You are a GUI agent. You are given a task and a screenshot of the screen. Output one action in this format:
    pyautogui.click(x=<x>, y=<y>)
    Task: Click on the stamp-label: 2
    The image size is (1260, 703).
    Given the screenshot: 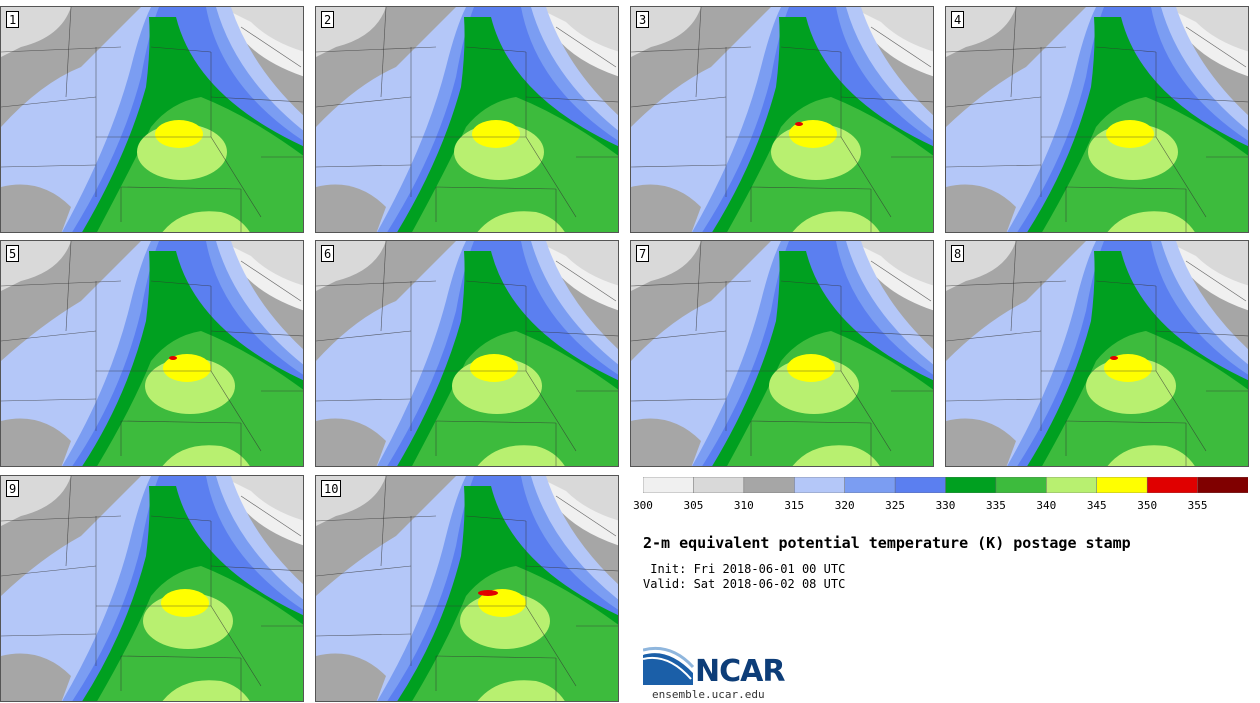 What is the action you would take?
    pyautogui.click(x=328, y=19)
    